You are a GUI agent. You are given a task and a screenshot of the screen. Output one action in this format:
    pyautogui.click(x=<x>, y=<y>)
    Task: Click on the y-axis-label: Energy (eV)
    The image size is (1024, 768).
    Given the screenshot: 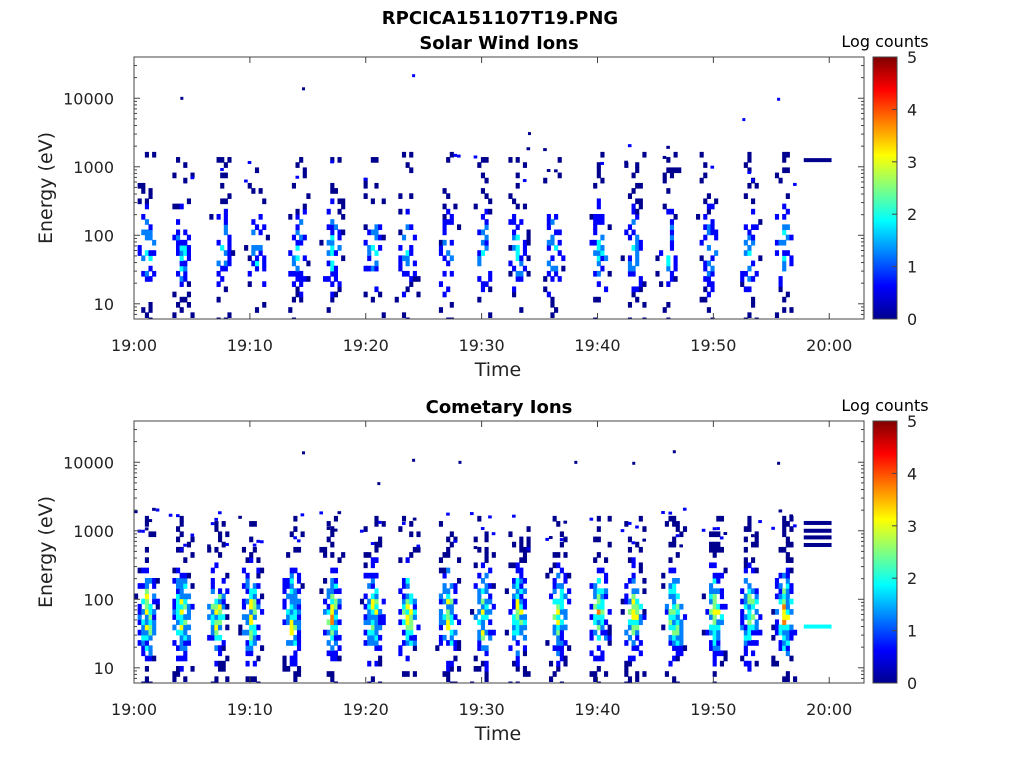 What is the action you would take?
    pyautogui.click(x=46, y=188)
    